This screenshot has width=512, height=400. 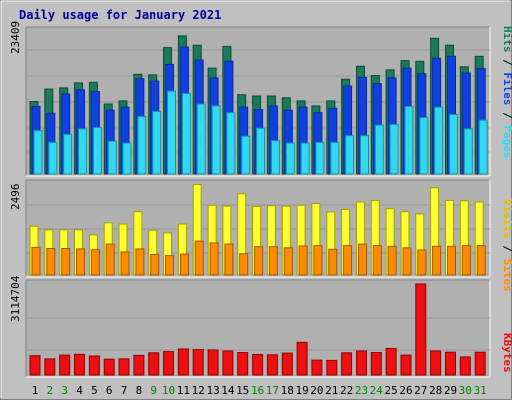 I want to click on x-tick-day-15: 15, so click(x=242, y=390).